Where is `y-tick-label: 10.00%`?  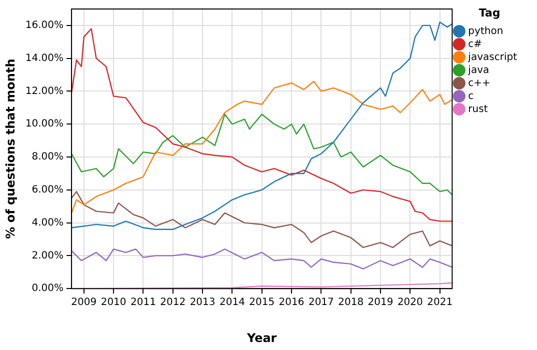
y-tick-label: 10.00% is located at coordinates (44, 124).